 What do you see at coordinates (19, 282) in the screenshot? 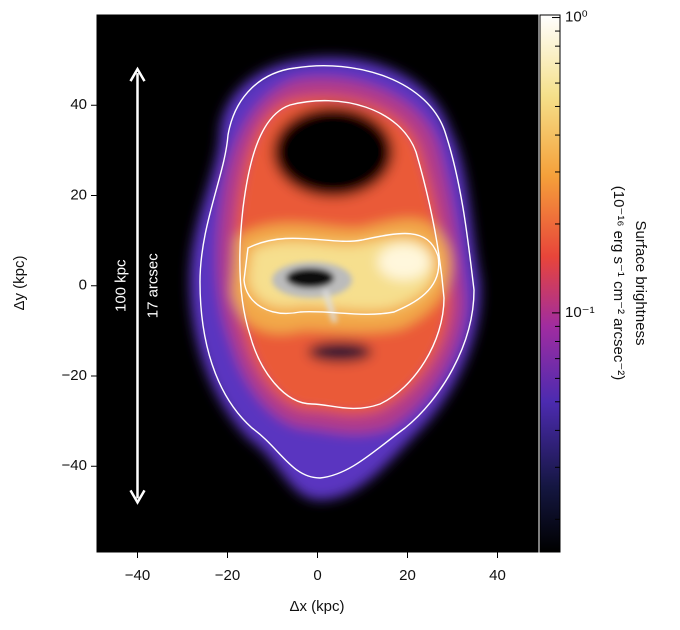
I see `y-axis-label: Δy (kpc)` at bounding box center [19, 282].